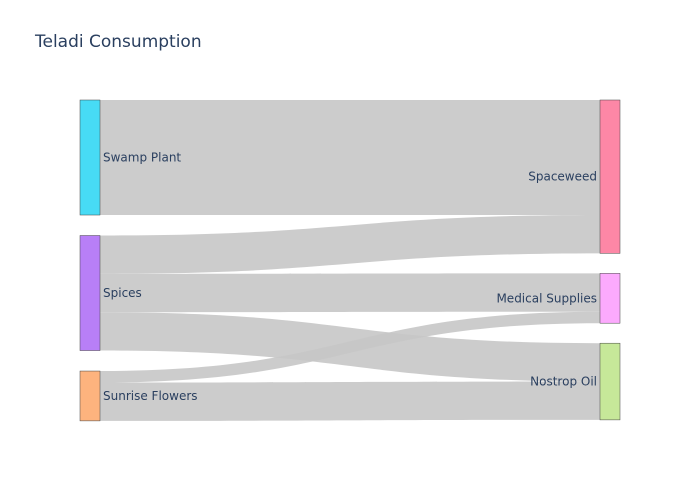 The image size is (700, 500). What do you see at coordinates (562, 177) in the screenshot?
I see `node-label-spaceweed: Spaceweed` at bounding box center [562, 177].